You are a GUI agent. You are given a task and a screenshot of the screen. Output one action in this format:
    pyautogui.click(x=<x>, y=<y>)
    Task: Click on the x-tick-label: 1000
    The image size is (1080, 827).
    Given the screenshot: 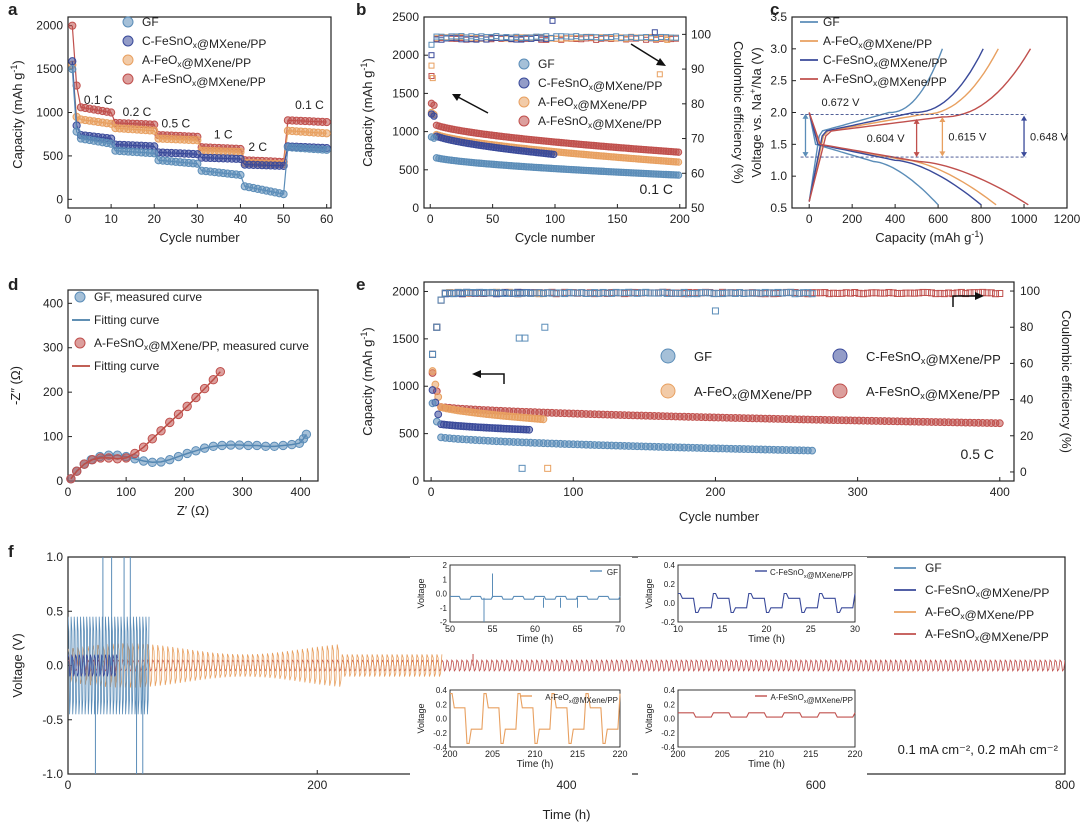 What is the action you would take?
    pyautogui.click(x=1024, y=219)
    